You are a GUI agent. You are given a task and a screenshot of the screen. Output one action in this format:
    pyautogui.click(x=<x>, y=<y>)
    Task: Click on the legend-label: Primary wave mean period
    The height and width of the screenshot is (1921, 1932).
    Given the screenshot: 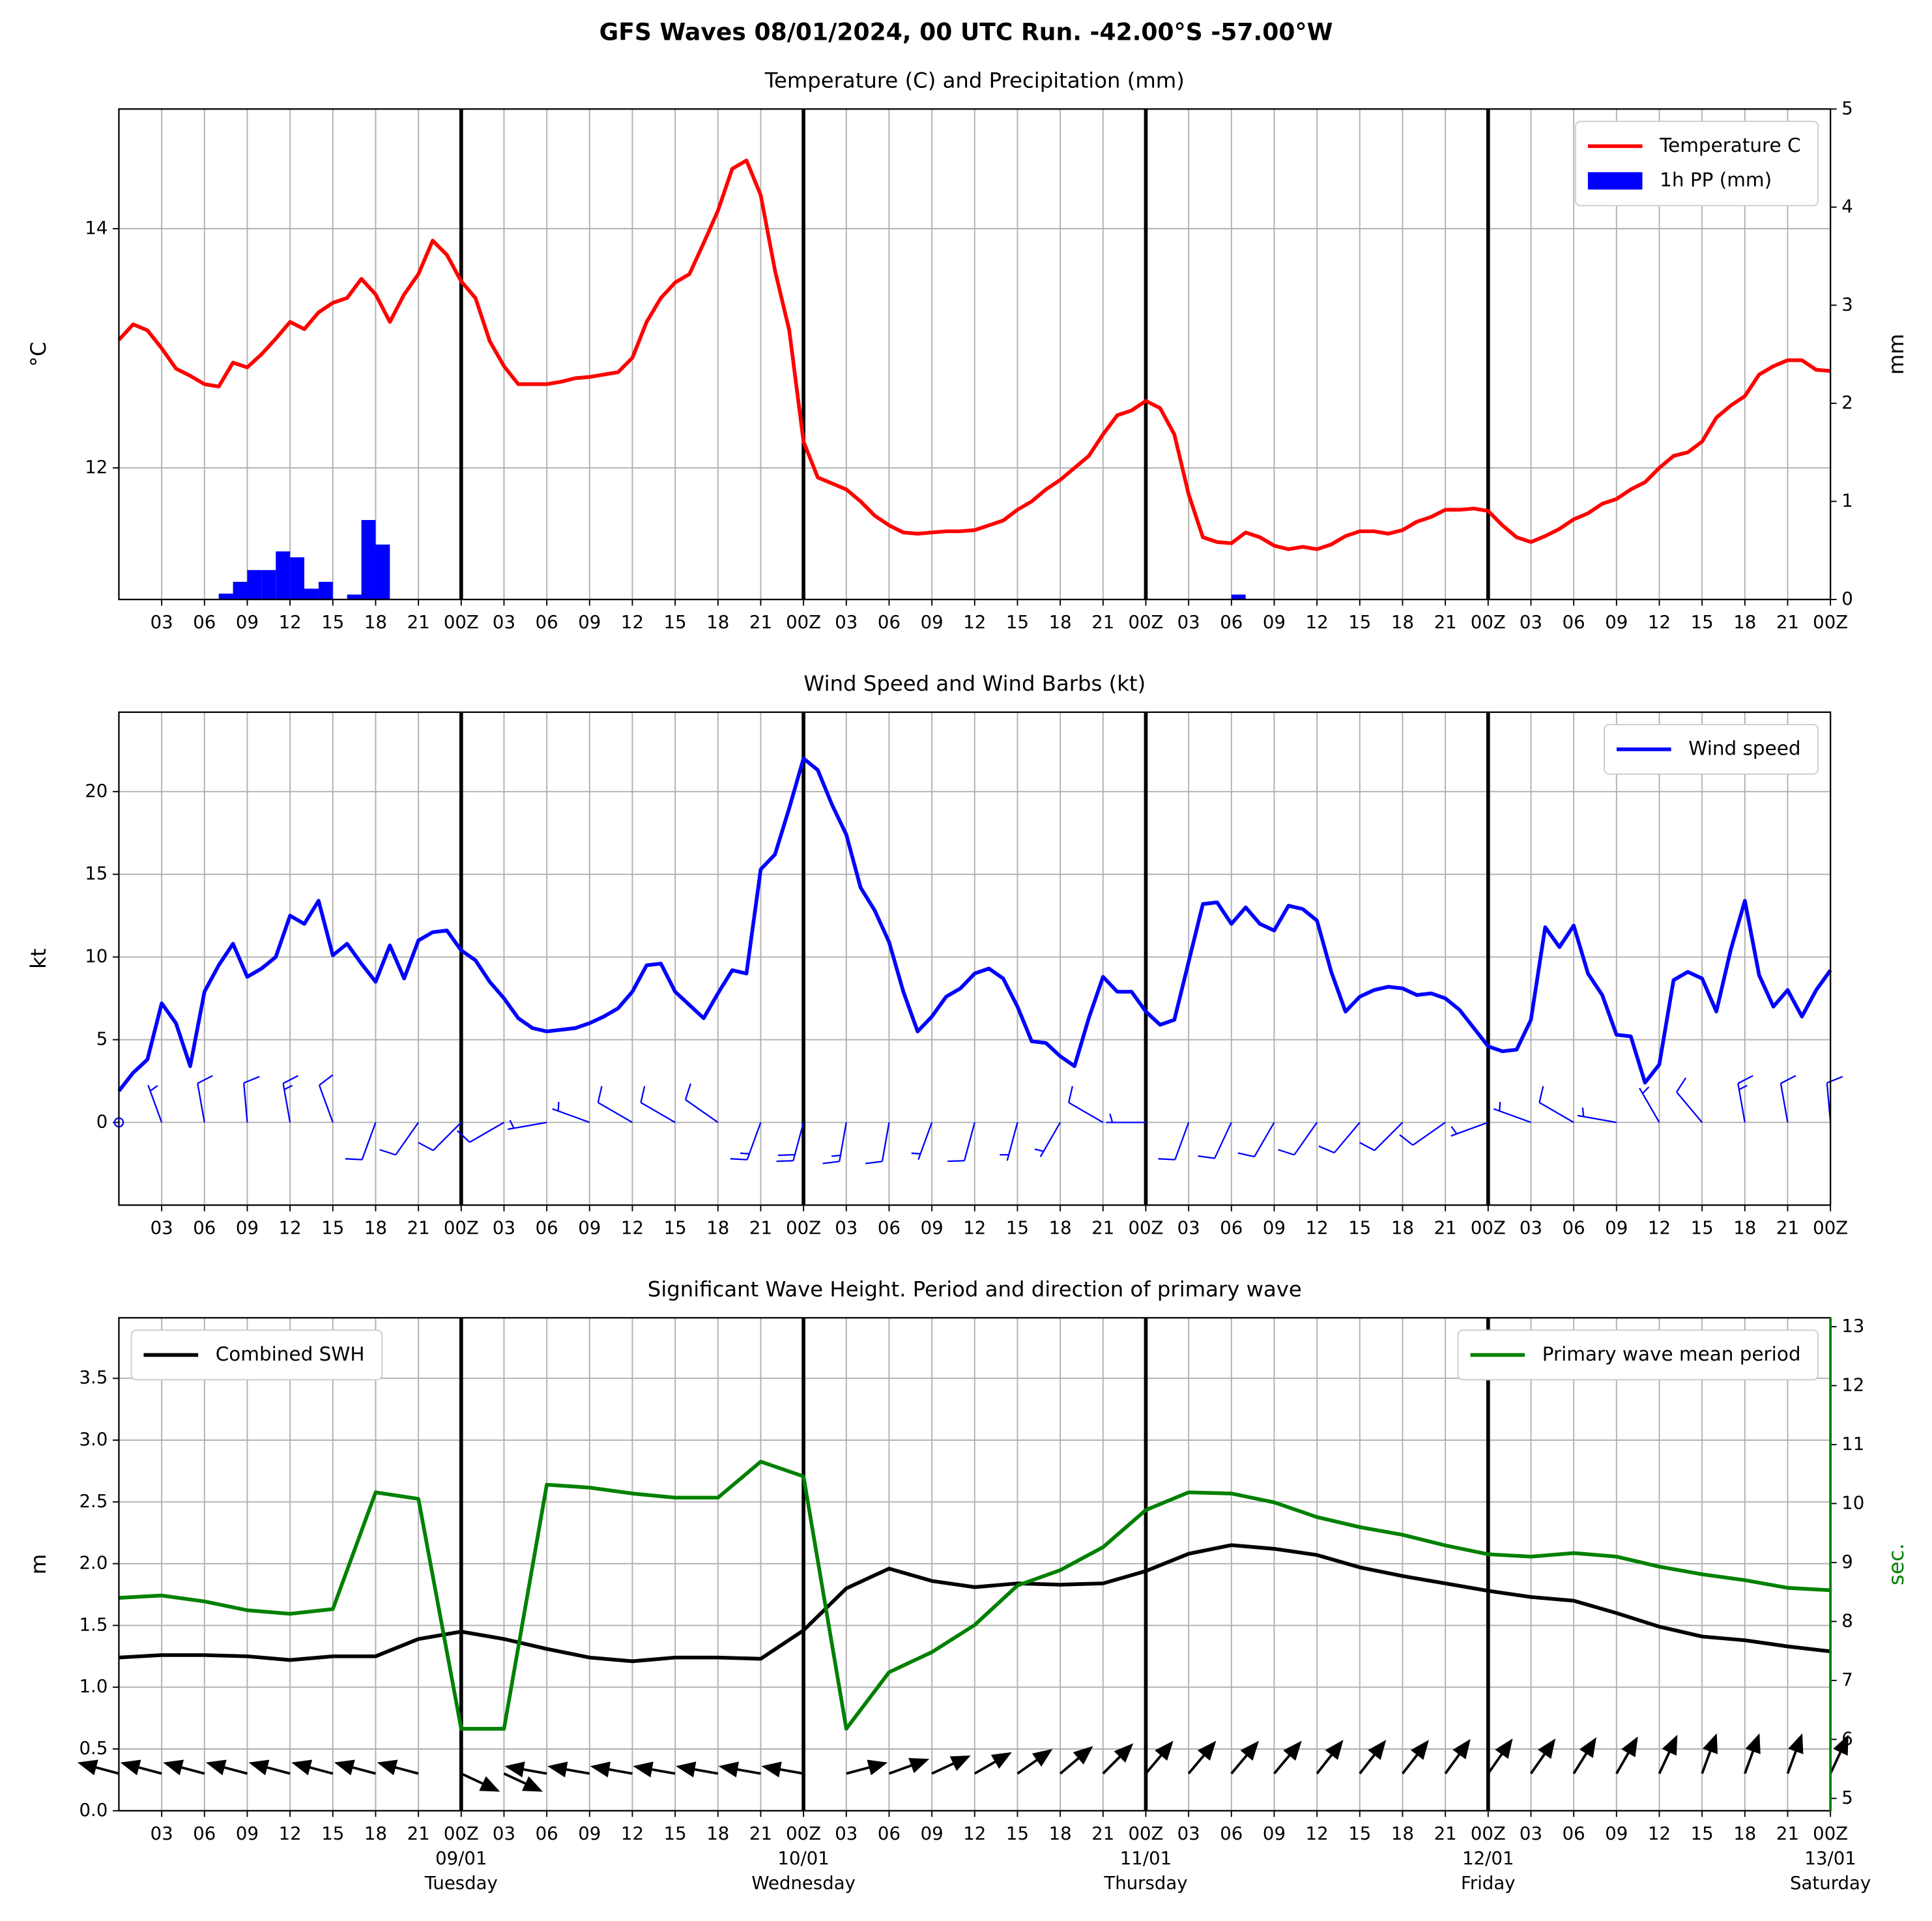 What is the action you would take?
    pyautogui.click(x=1671, y=1354)
    